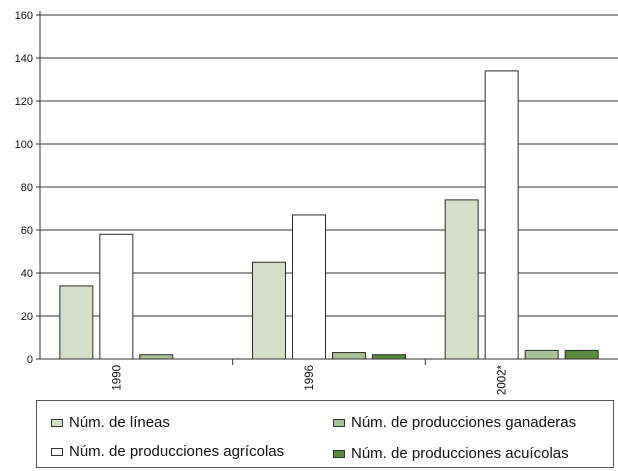  Describe the element at coordinates (310, 378) in the screenshot. I see `x-tick-label-1996: 1996` at that location.